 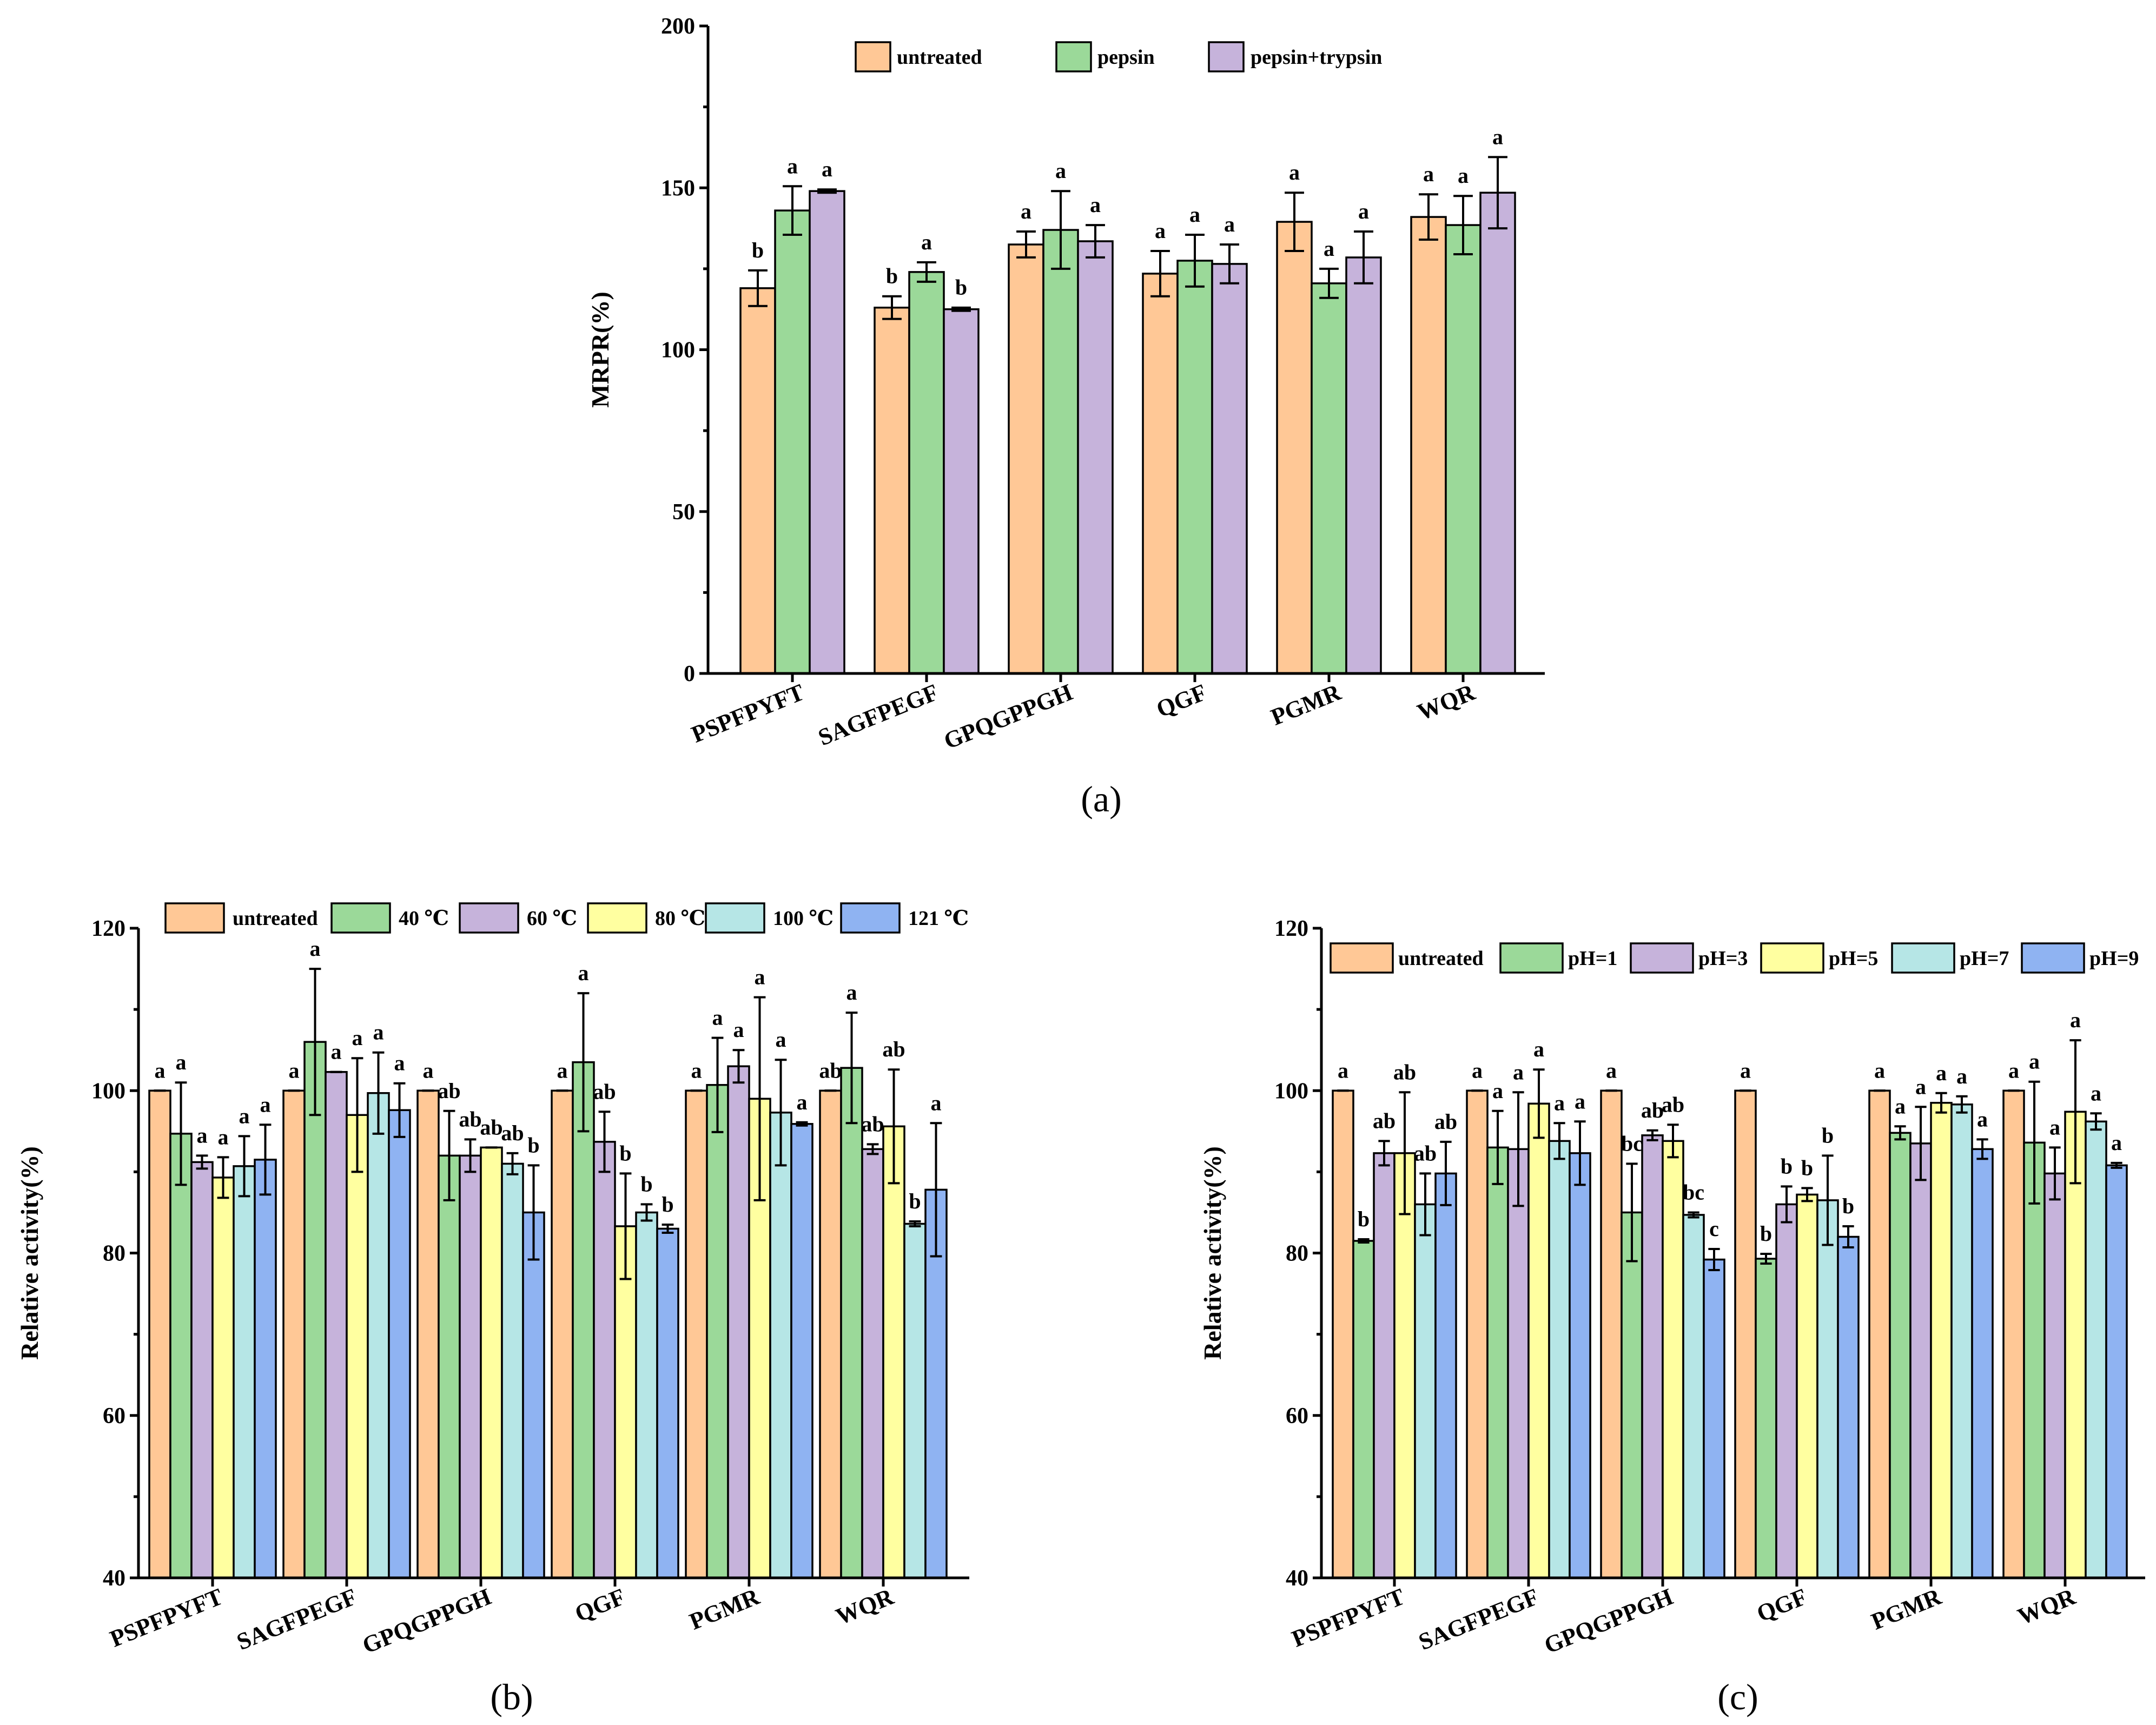 I want to click on bar-t40-gpqgppgh, so click(x=450, y=1366).